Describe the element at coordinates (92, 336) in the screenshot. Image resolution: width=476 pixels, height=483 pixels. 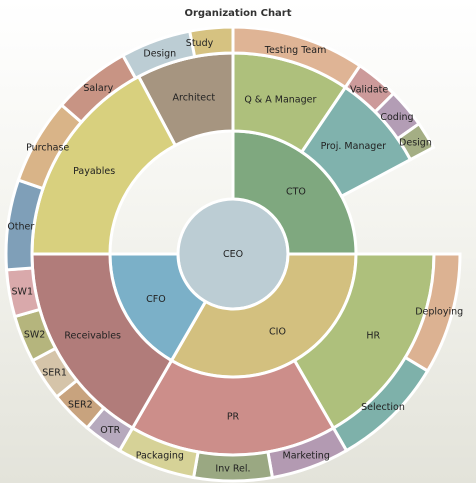
I see `segment-label-receivables: Receivables` at that location.